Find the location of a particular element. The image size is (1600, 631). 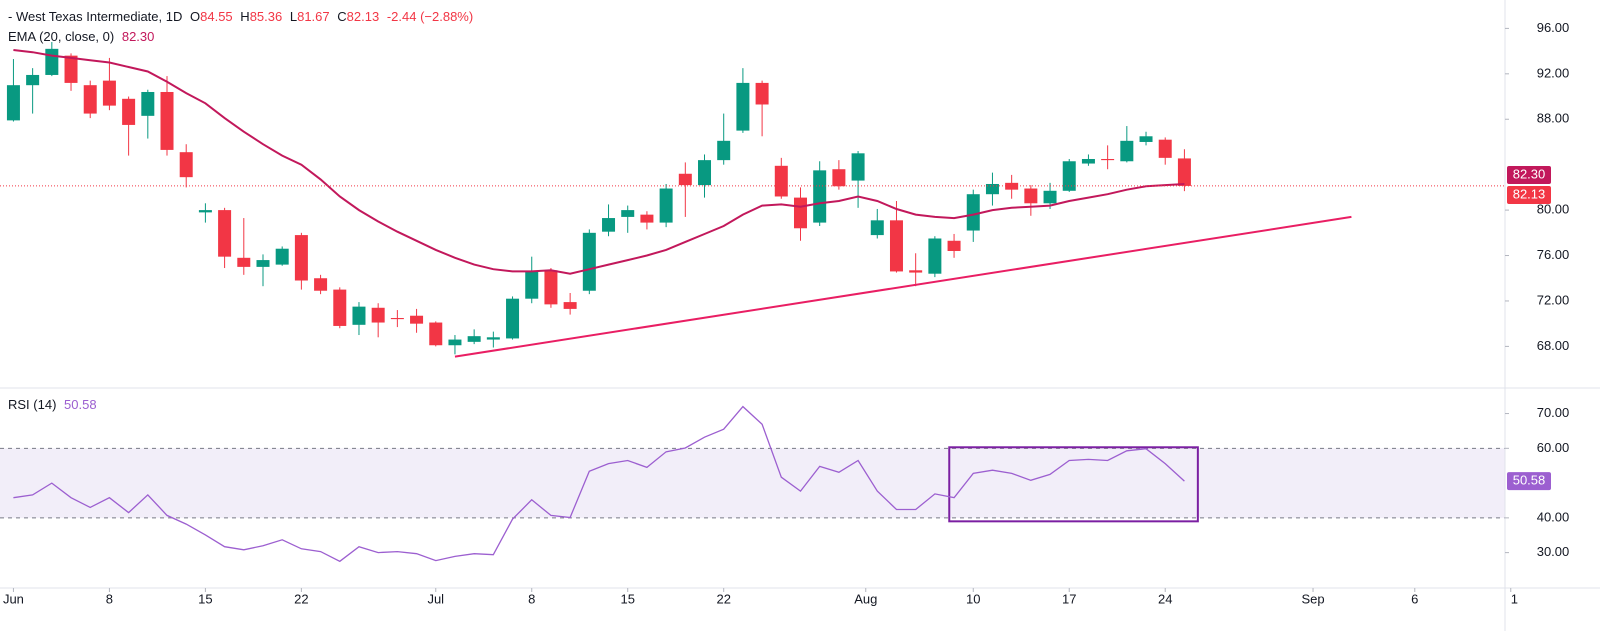

change: -2.44 (−2.88%) is located at coordinates (430, 16).